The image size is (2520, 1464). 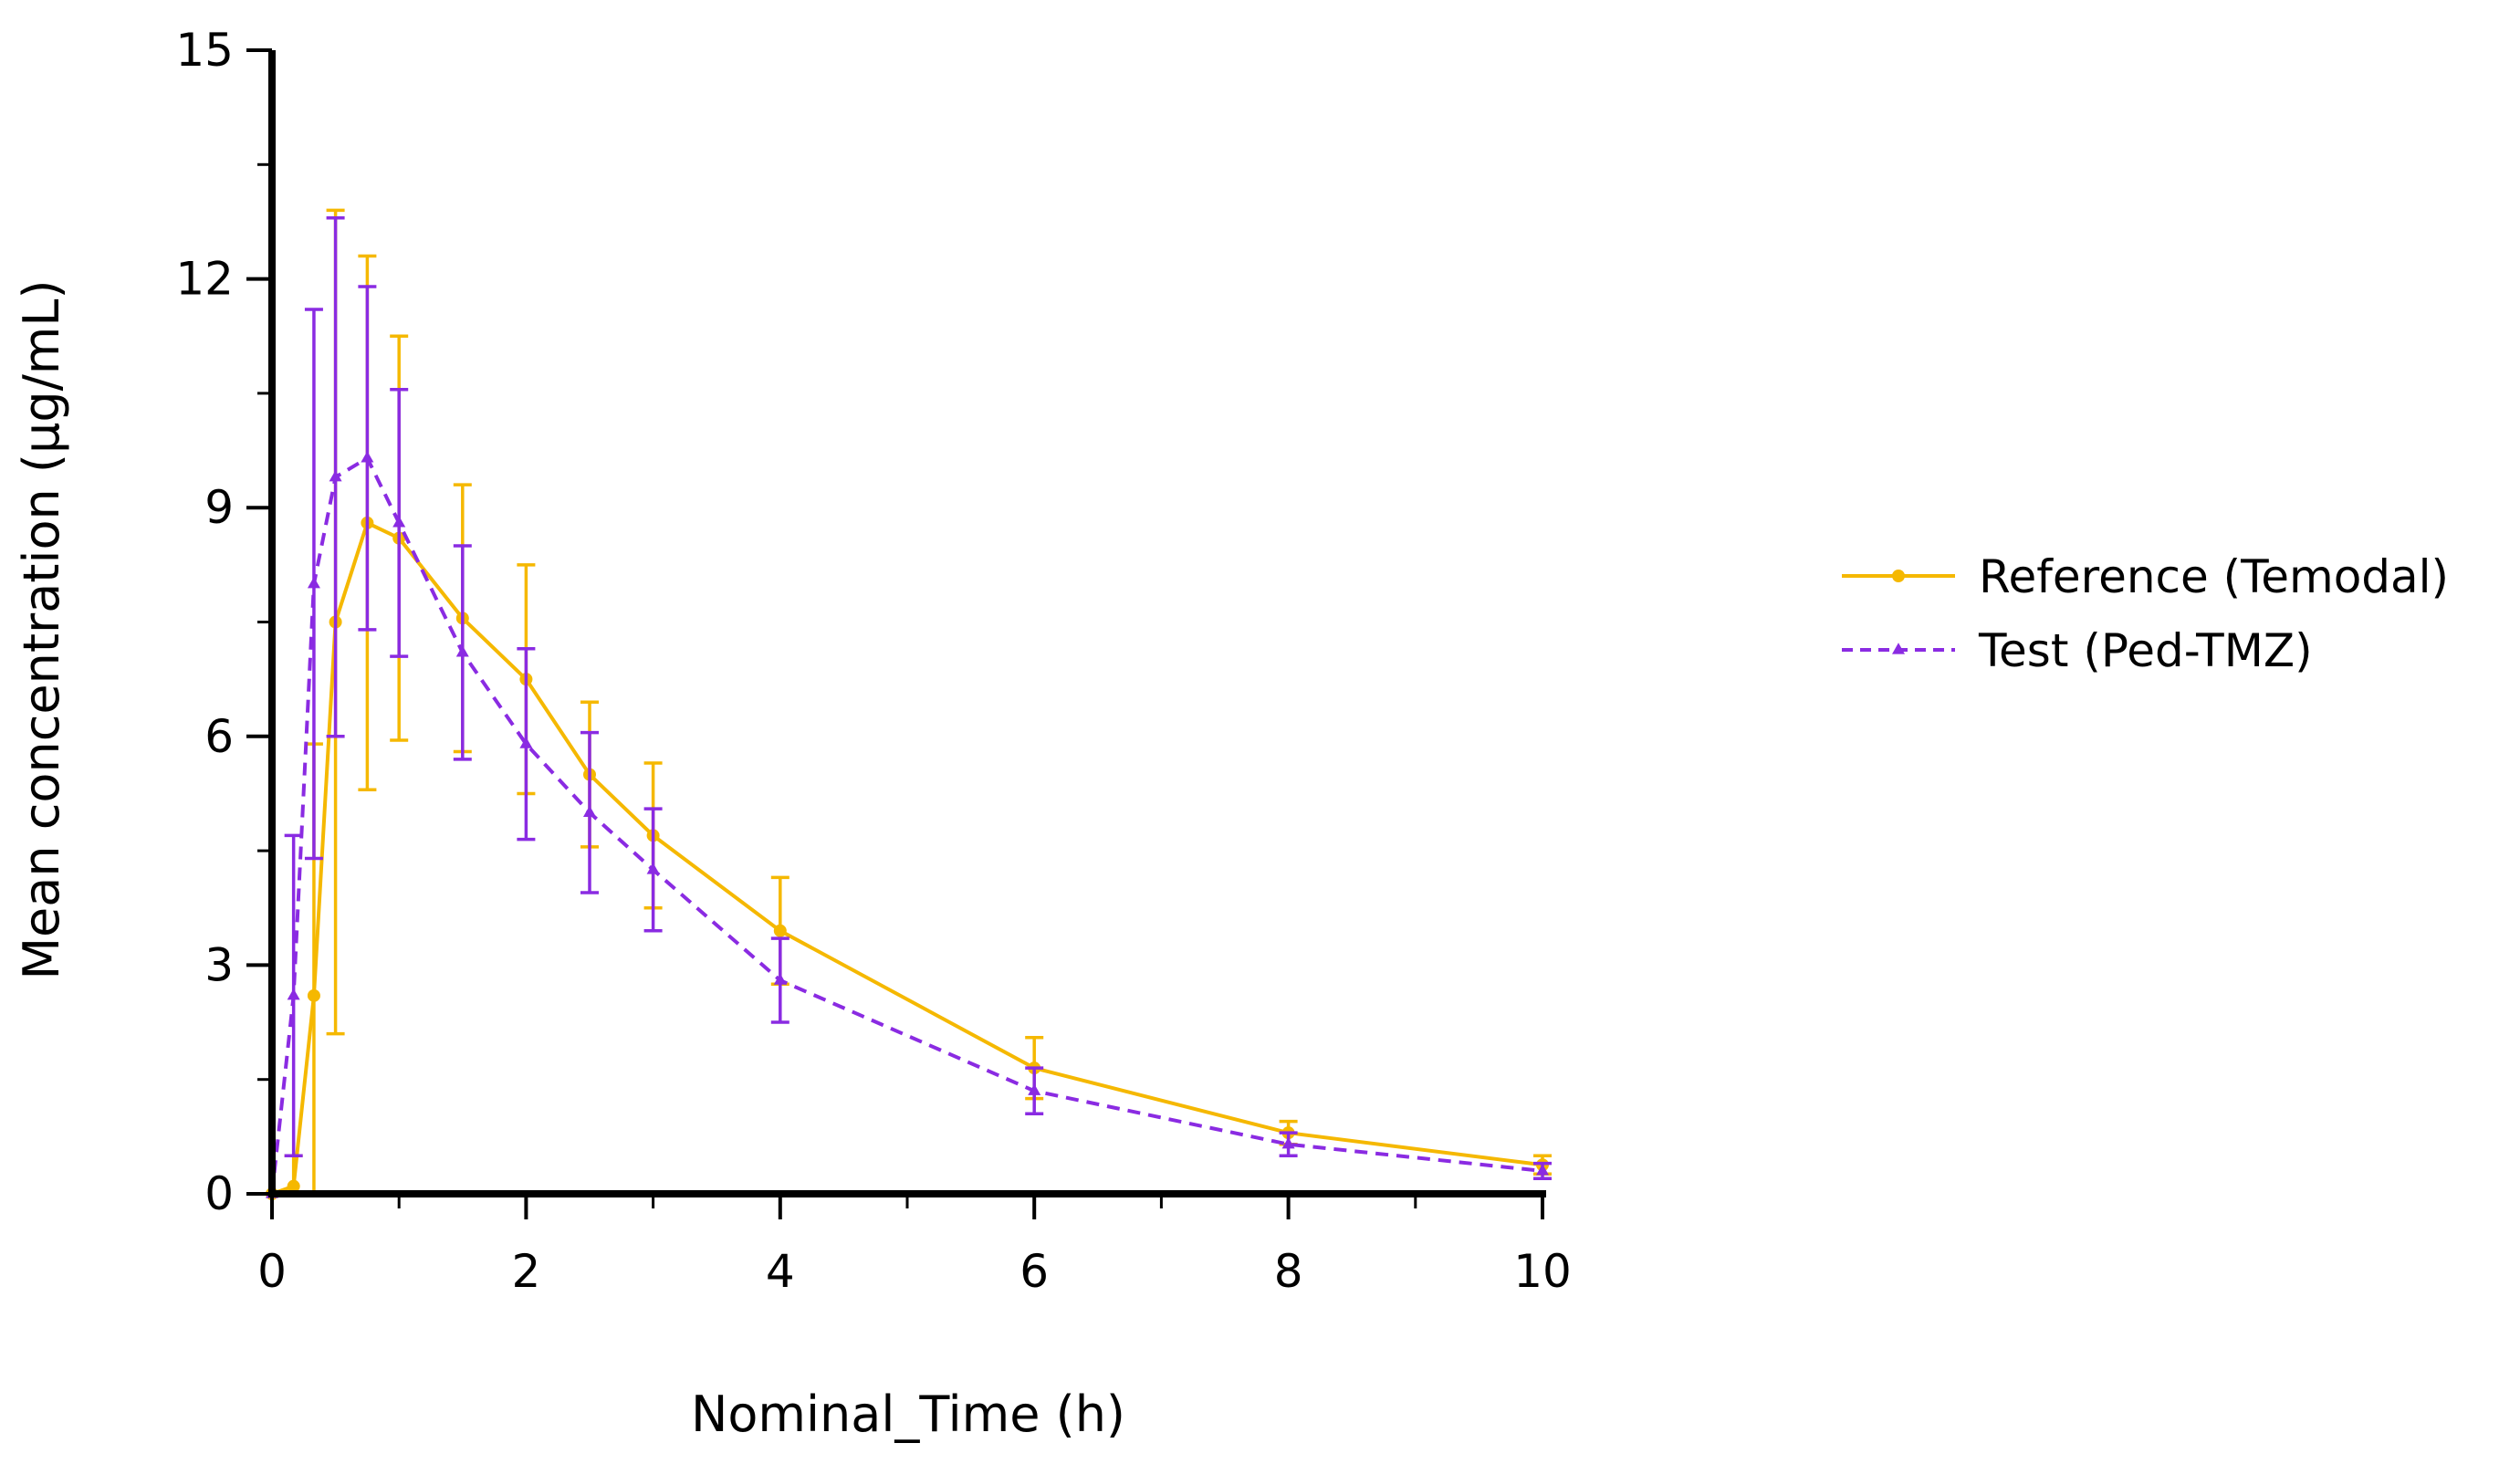 I want to click on x-tick-label: 6, so click(x=1034, y=1271).